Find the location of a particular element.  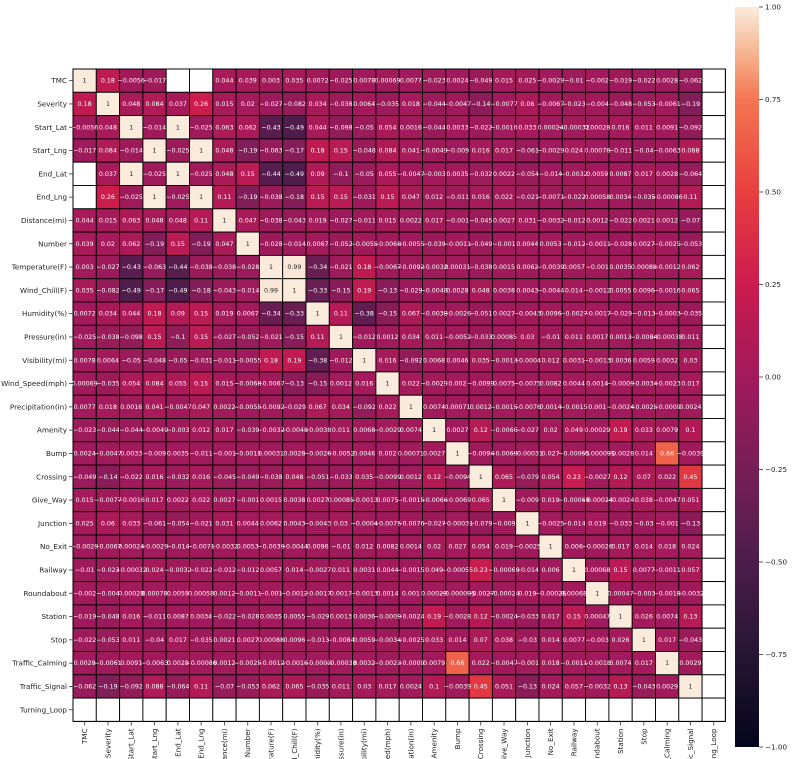

cell-value-label: 0.041 is located at coordinates (411, 151).